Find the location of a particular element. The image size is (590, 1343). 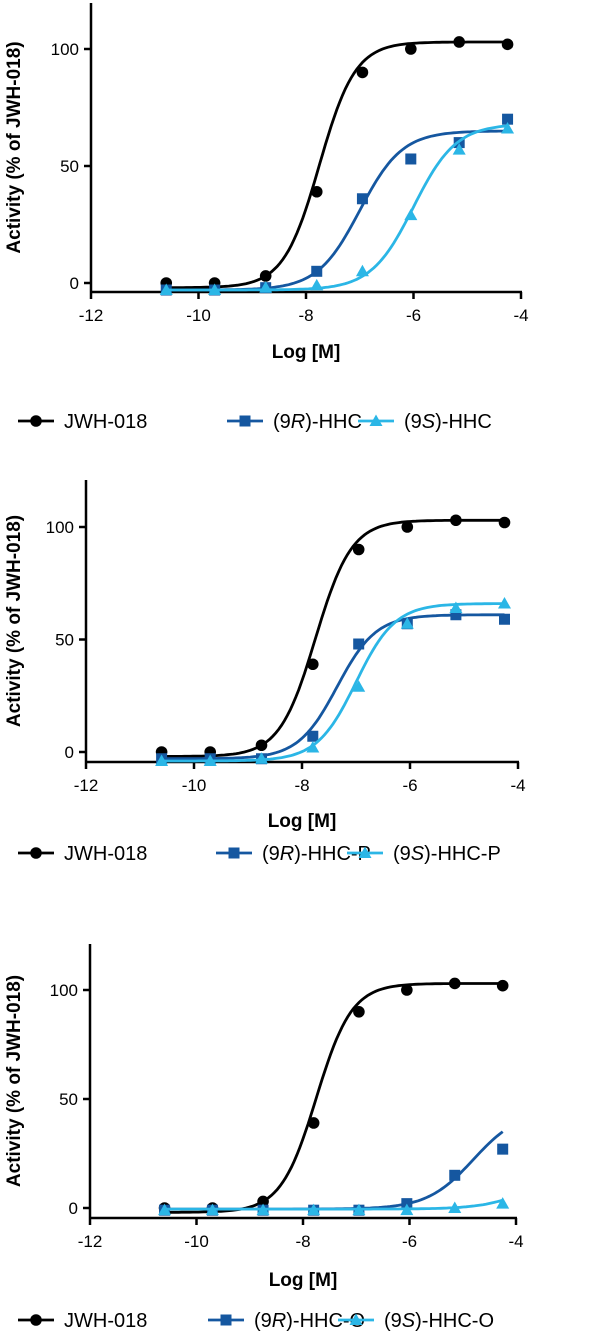

legend-label: (9R)-HHC is located at coordinates (317, 422).